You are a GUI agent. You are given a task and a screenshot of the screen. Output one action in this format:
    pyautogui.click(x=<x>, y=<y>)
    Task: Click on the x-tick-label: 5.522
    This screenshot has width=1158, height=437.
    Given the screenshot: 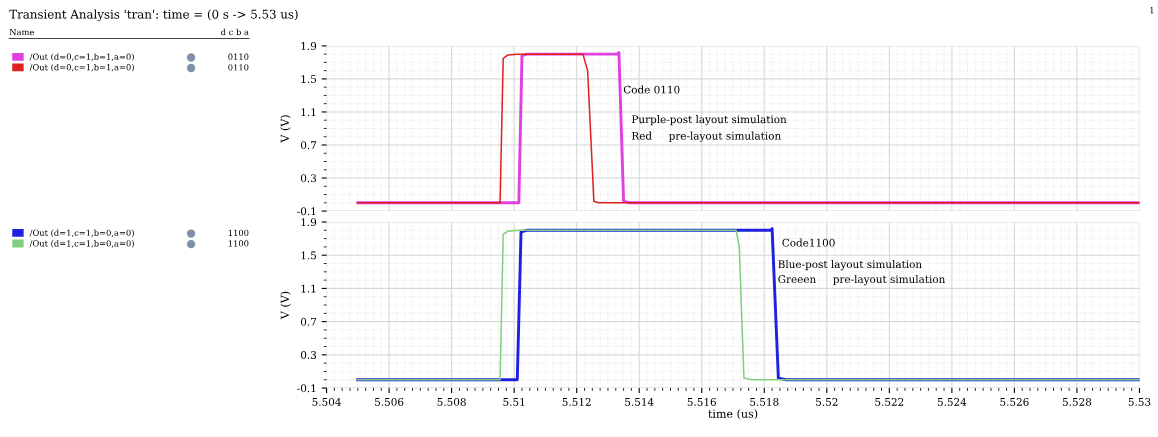 What is the action you would take?
    pyautogui.click(x=889, y=401)
    